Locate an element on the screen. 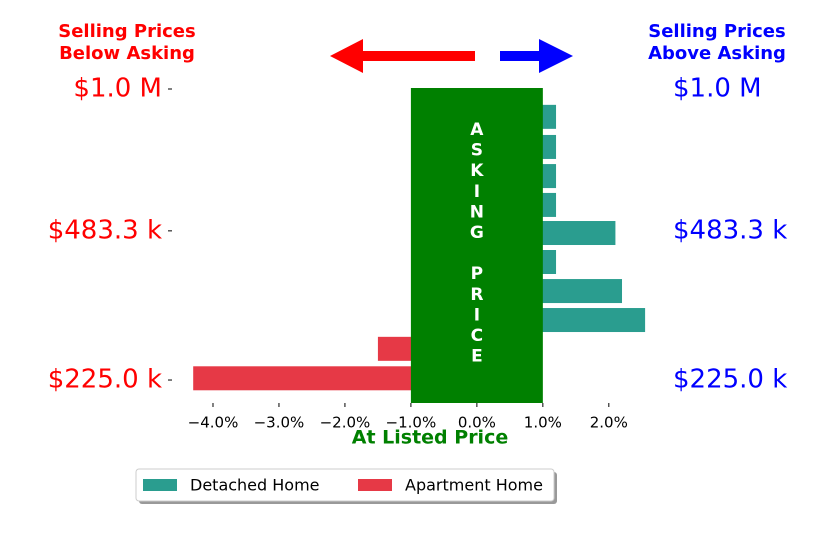 Image resolution: width=834 pixels, height=541 pixels. y-tick-label: $225.0 k is located at coordinates (105, 380).